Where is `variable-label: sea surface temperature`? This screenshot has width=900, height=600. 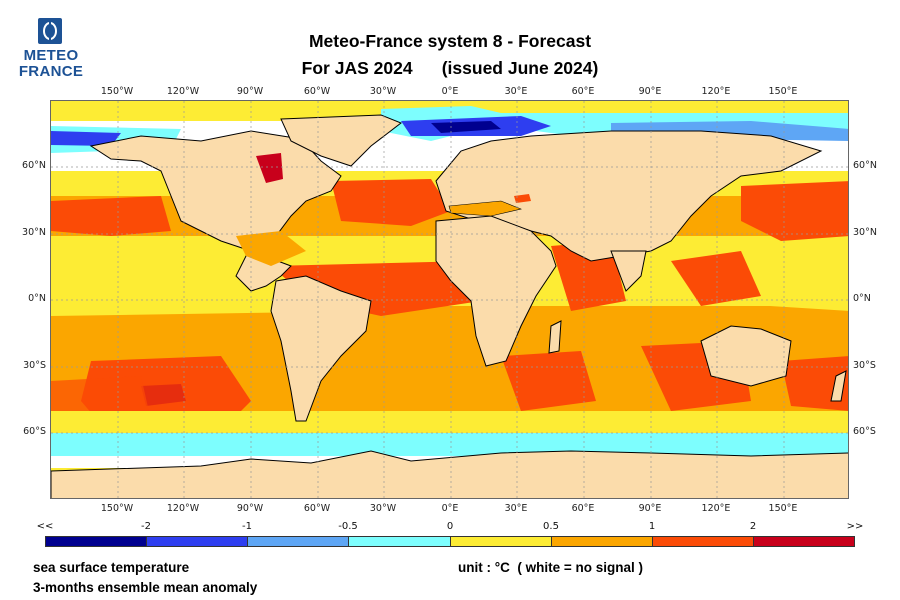
variable-label: sea surface temperature is located at coordinates (111, 567).